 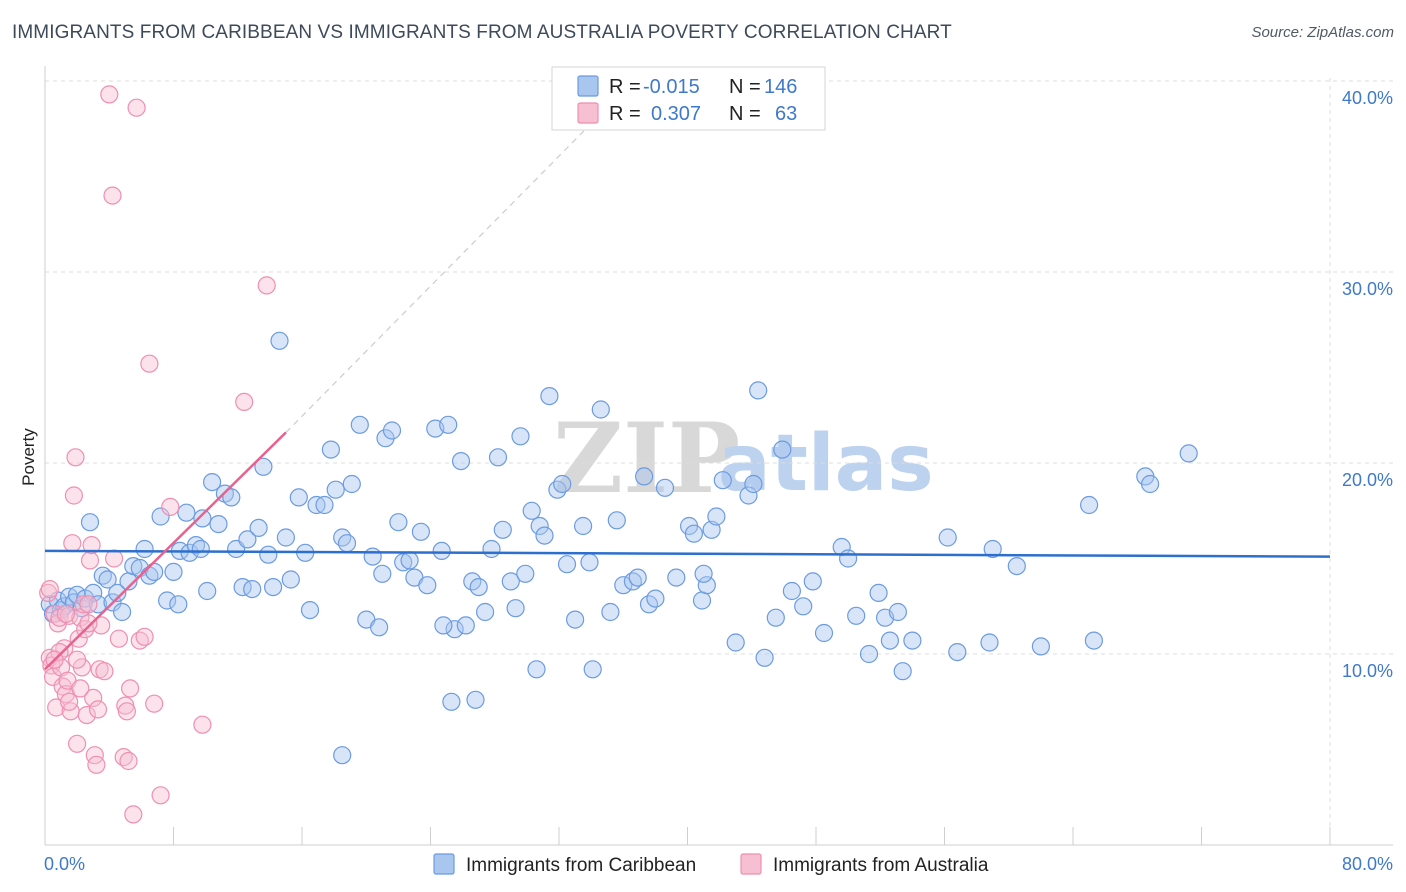 What do you see at coordinates (743, 458) in the screenshot?
I see `watermark: ZIP atlas` at bounding box center [743, 458].